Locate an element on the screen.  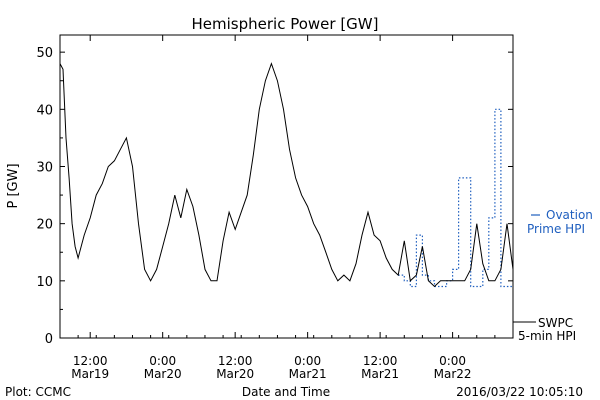
y-tick-label: 50 is located at coordinates (44, 53).